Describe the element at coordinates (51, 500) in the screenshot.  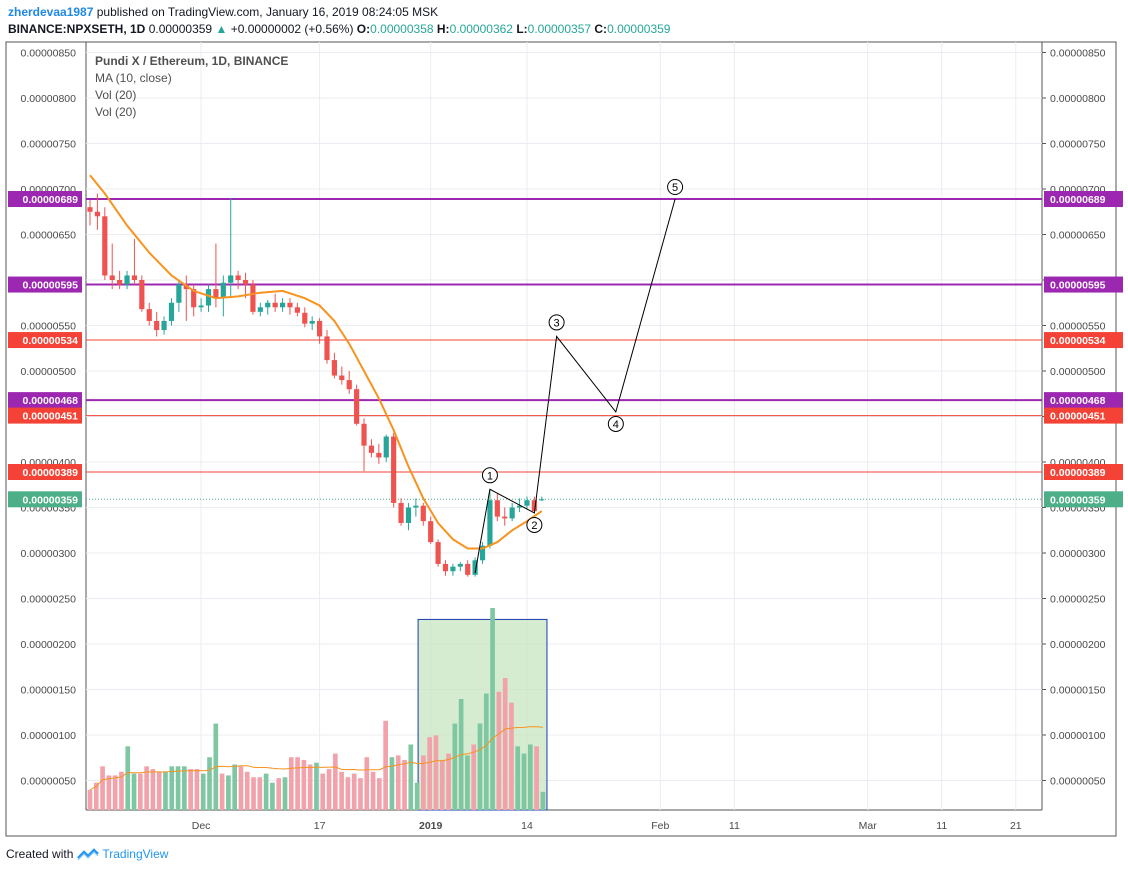
I see `current-price-label-left: 0.00000359` at that location.